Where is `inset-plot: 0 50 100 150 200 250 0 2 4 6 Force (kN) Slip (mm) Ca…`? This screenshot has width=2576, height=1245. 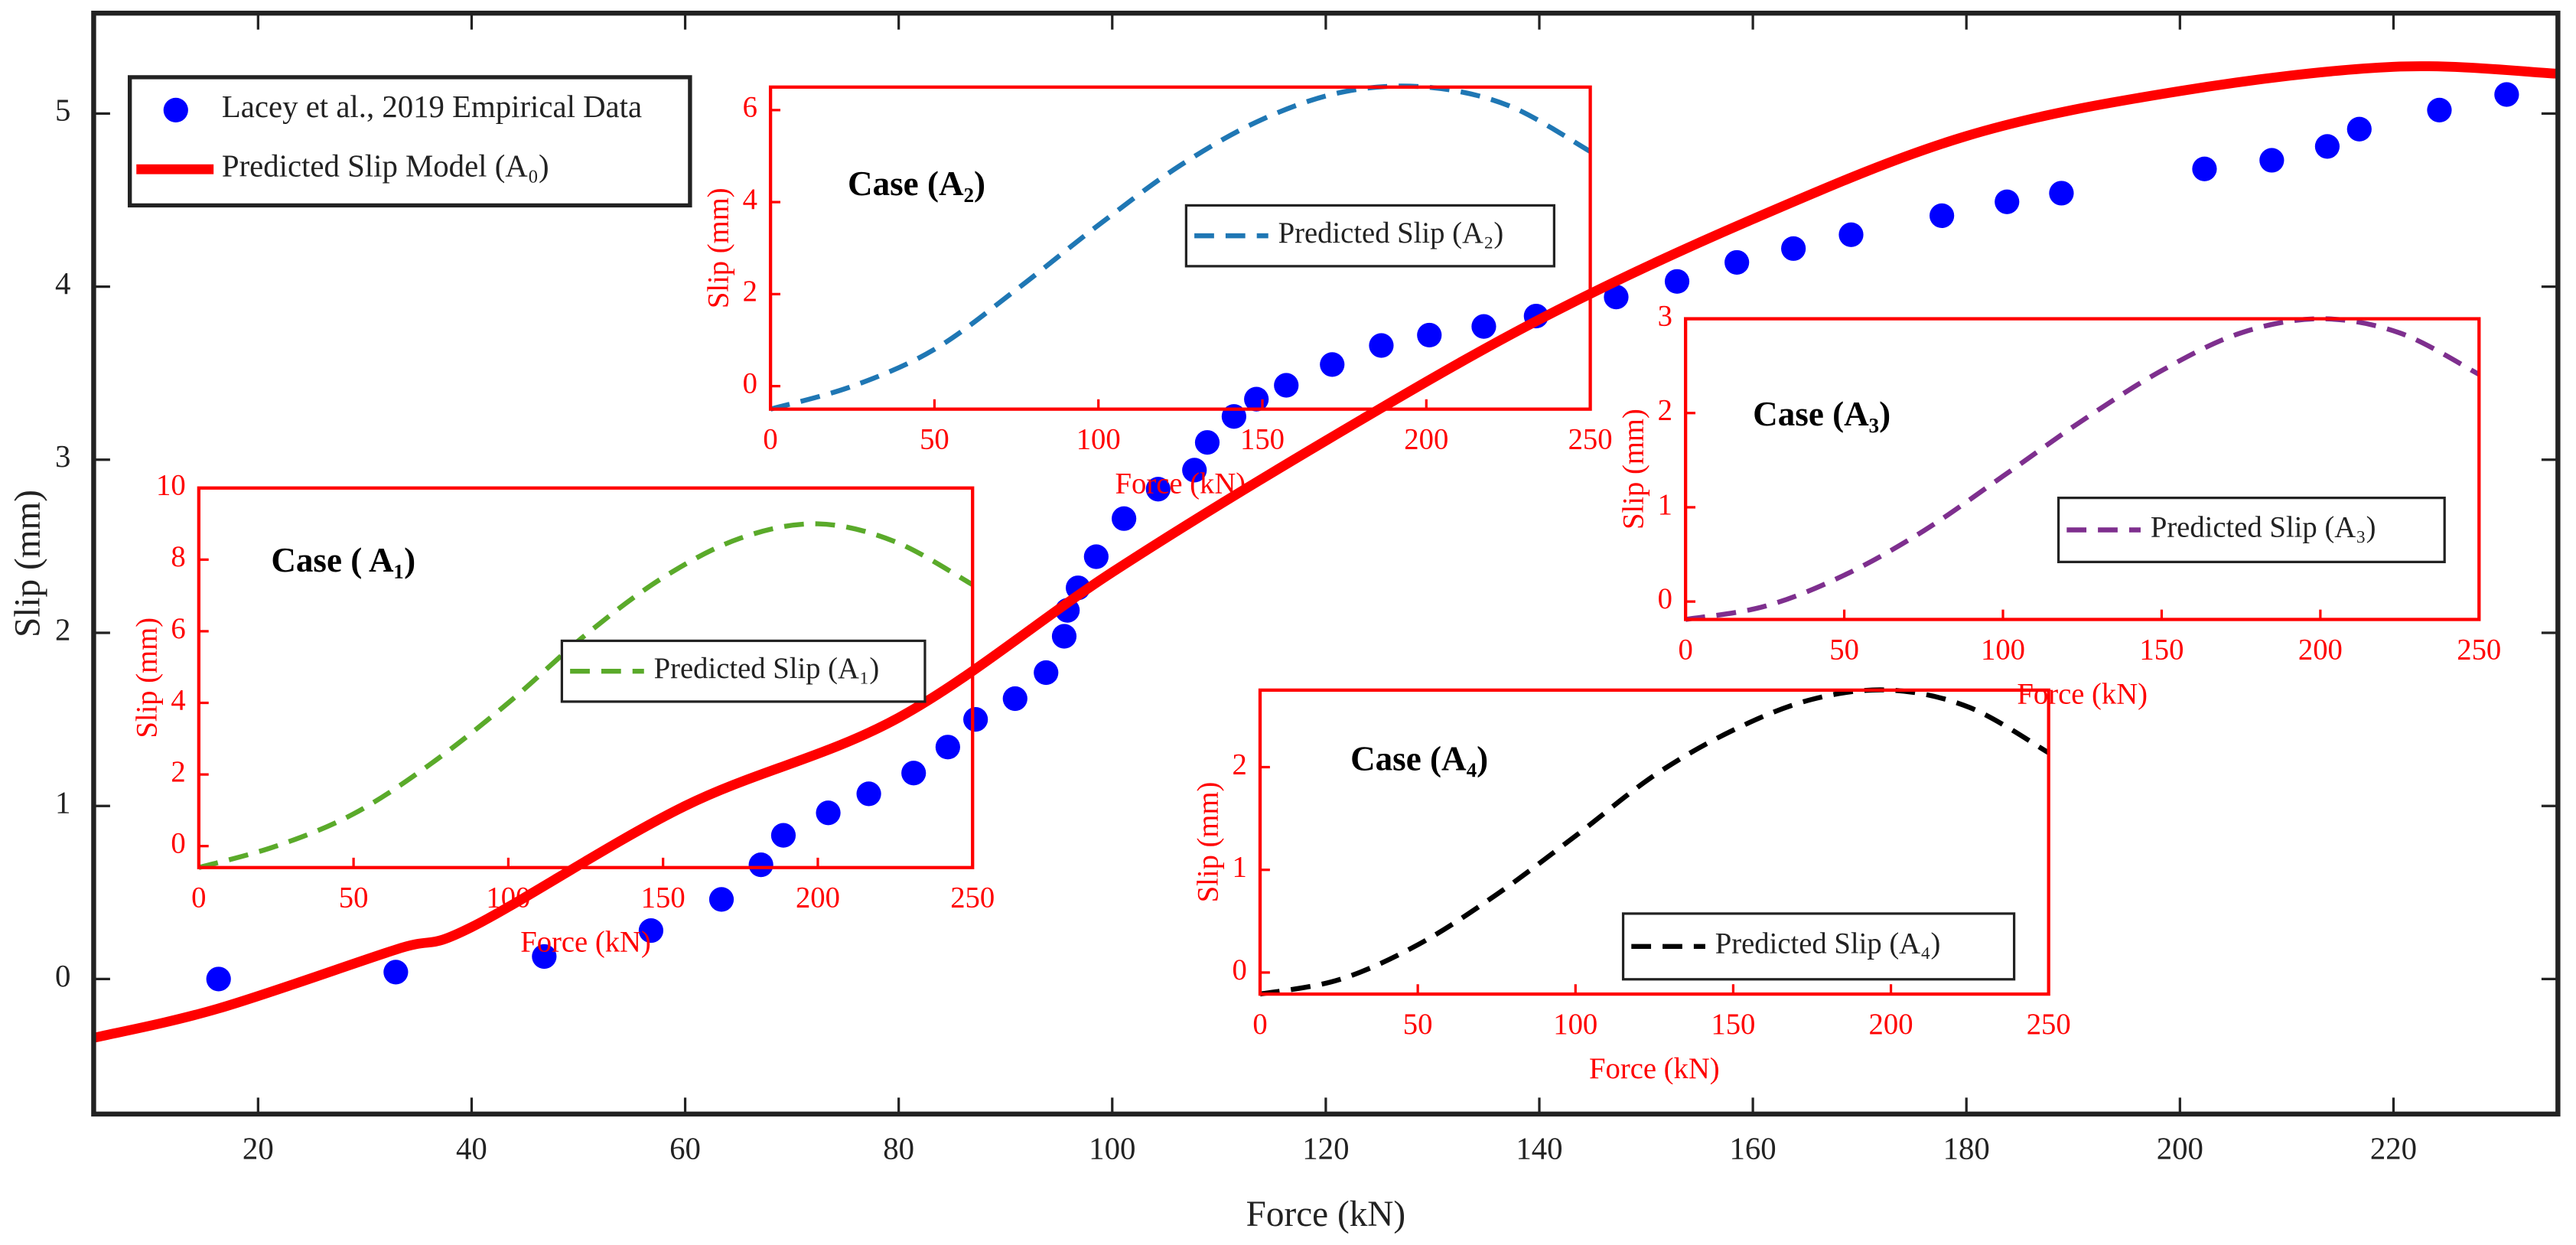
inset-plot: 0 50 100 150 200 250 0 2 4 6 Force (kN) Slip (mm) Ca… is located at coordinates (1158, 291).